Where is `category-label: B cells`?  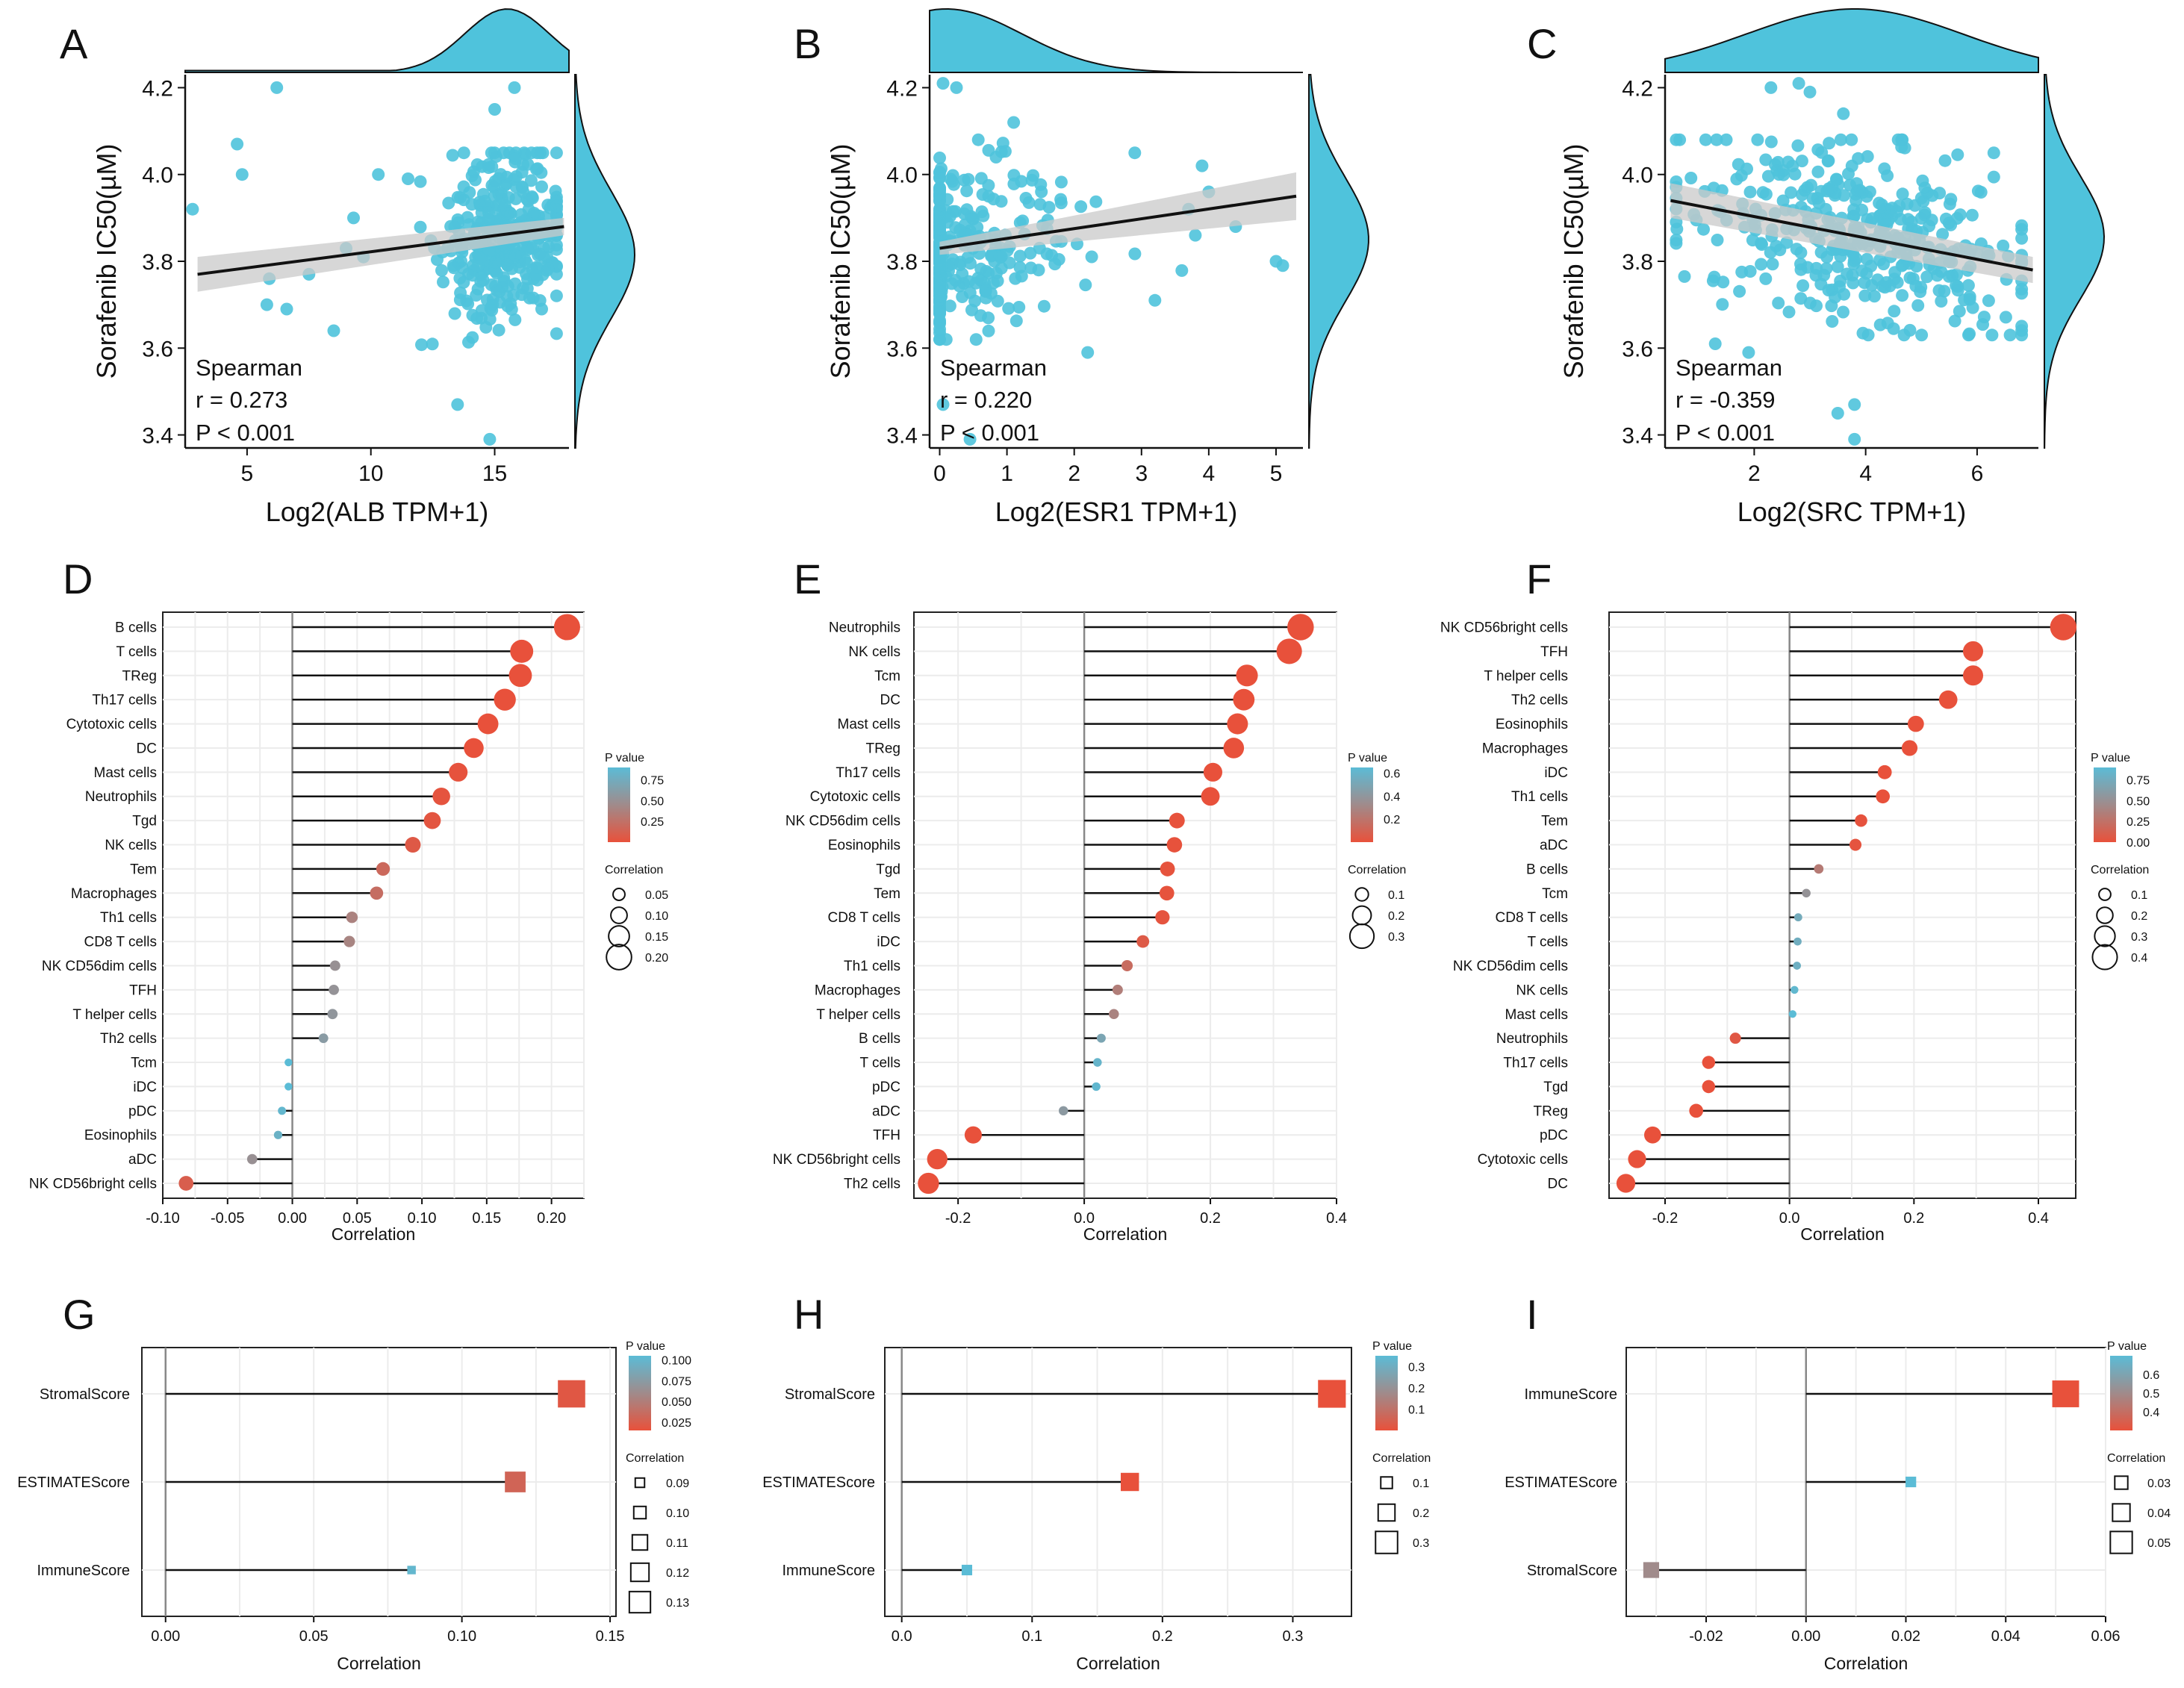 category-label: B cells is located at coordinates (136, 628).